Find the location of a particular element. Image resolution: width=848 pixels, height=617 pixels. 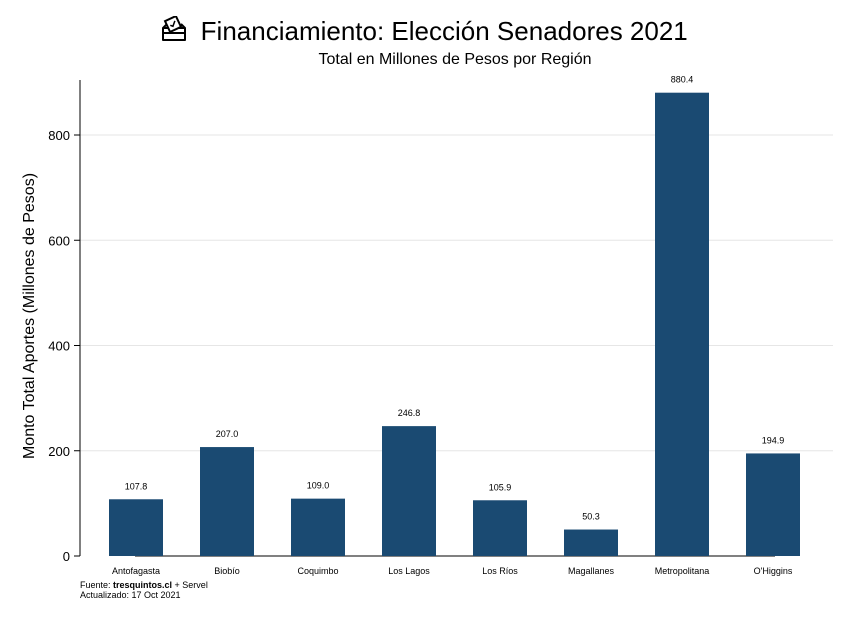

x-tick-label: Magallanes is located at coordinates (591, 571).